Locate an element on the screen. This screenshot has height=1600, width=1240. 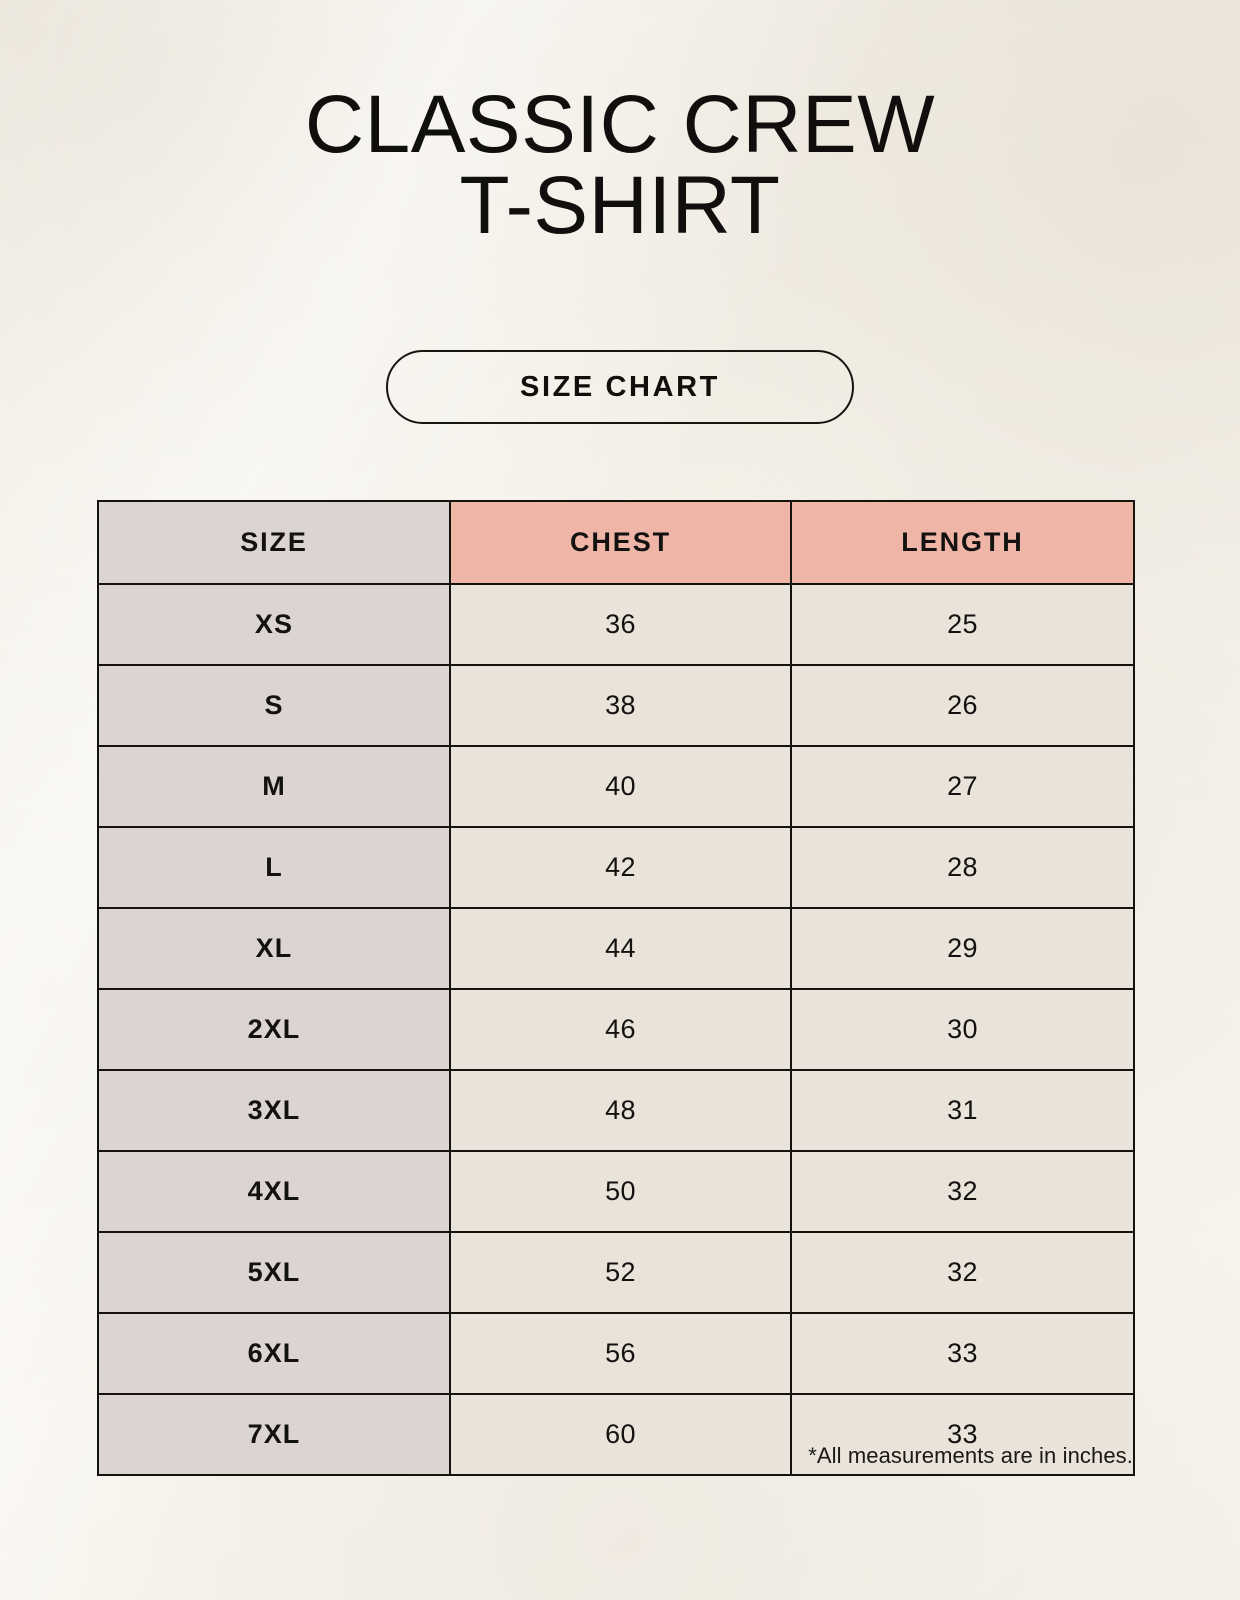
size-chart-pill-label: SIZE CHART is located at coordinates (620, 386).